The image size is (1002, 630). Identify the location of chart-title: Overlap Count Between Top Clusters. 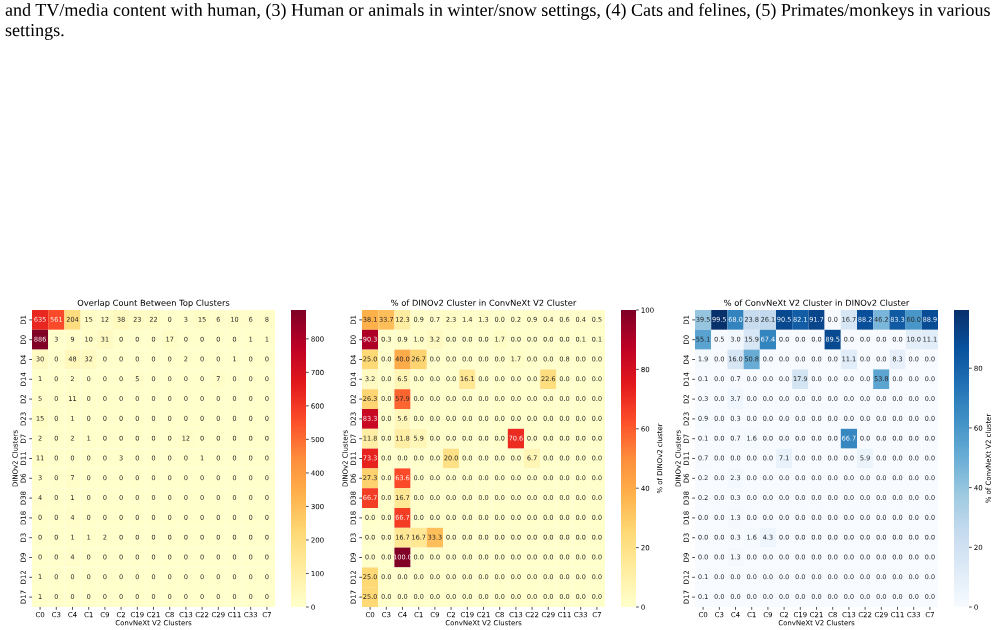
(153, 303).